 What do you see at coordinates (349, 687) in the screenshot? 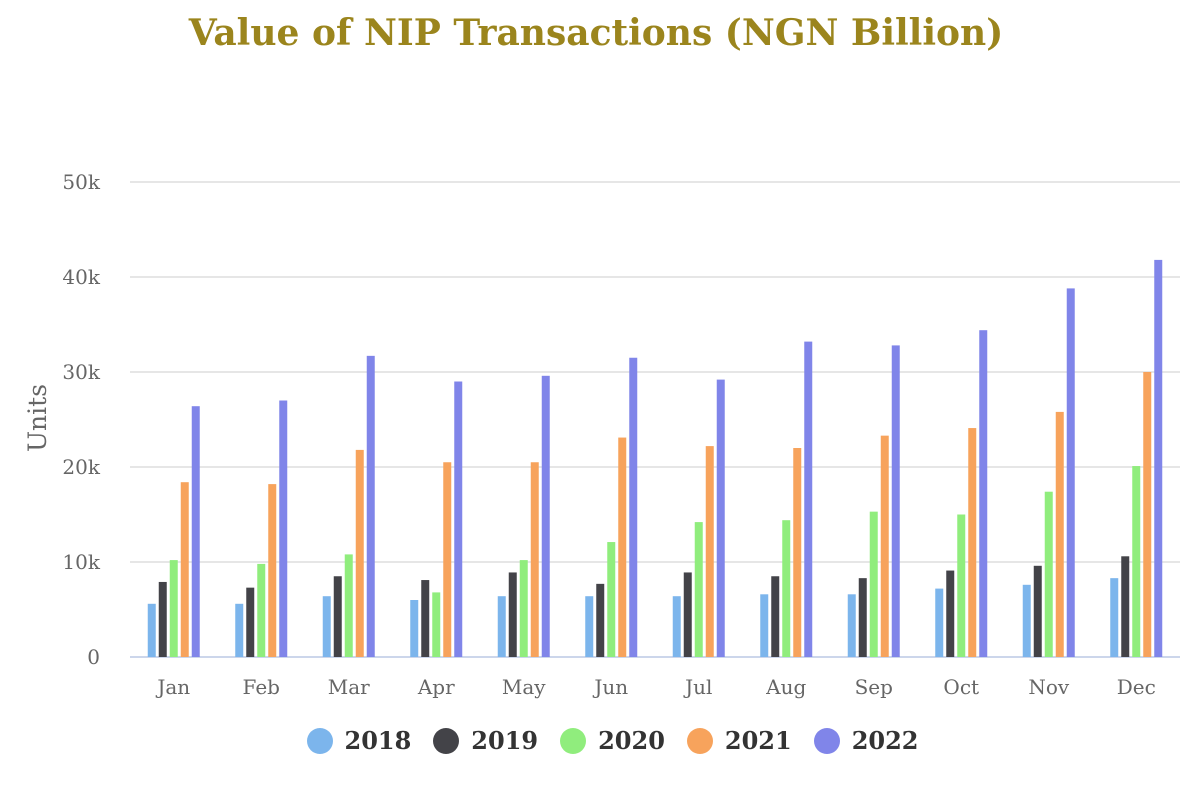
I see `x-tick-label: Mar` at bounding box center [349, 687].